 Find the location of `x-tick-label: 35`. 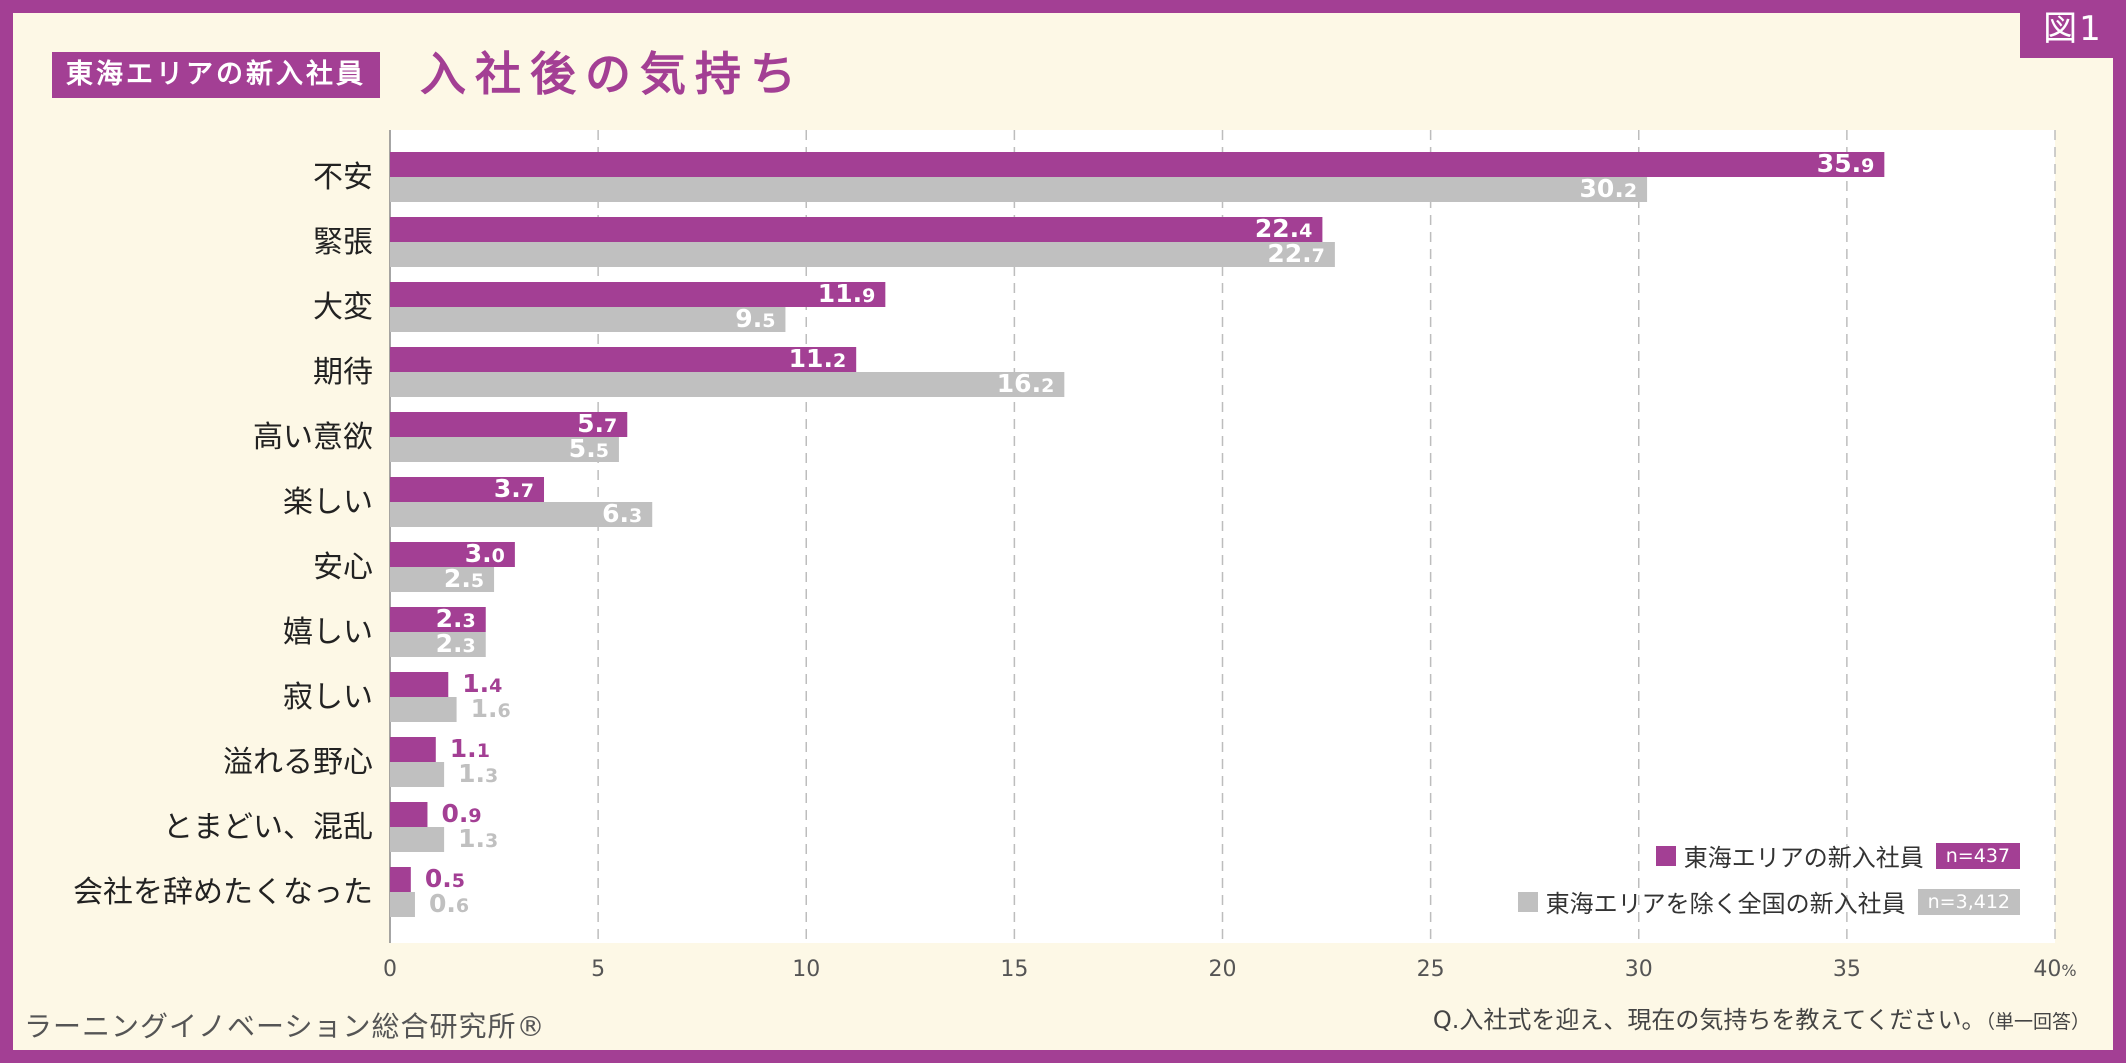

x-tick-label: 35 is located at coordinates (1847, 969).